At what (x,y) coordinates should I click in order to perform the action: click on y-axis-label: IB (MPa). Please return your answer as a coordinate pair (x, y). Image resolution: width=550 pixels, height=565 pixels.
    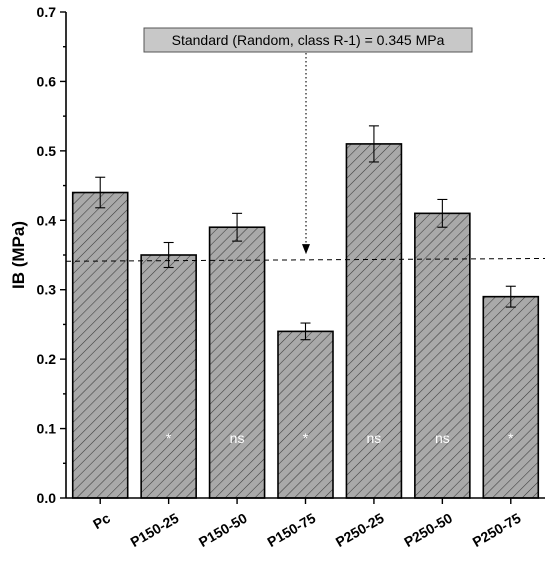
    Looking at the image, I should click on (18, 255).